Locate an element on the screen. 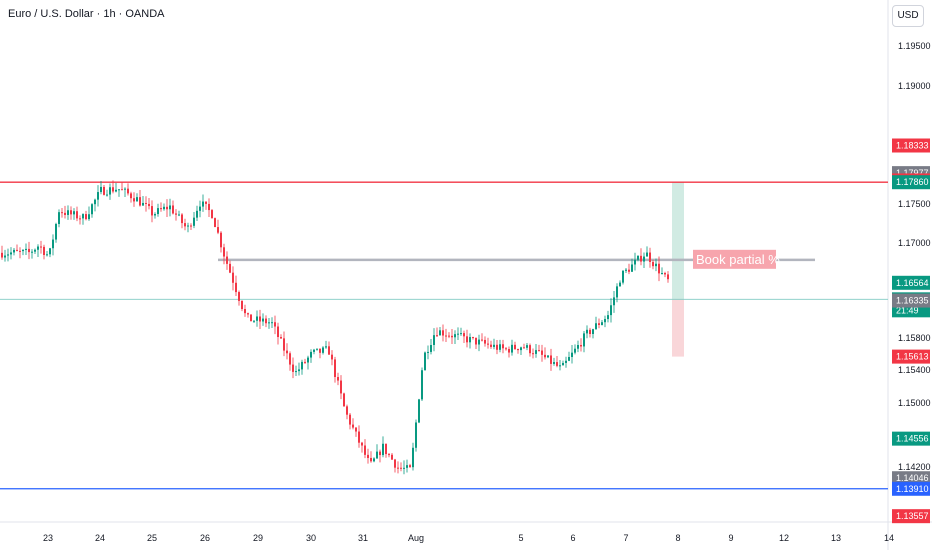 The height and width of the screenshot is (550, 932). x-tick-label: 6 is located at coordinates (572, 538).